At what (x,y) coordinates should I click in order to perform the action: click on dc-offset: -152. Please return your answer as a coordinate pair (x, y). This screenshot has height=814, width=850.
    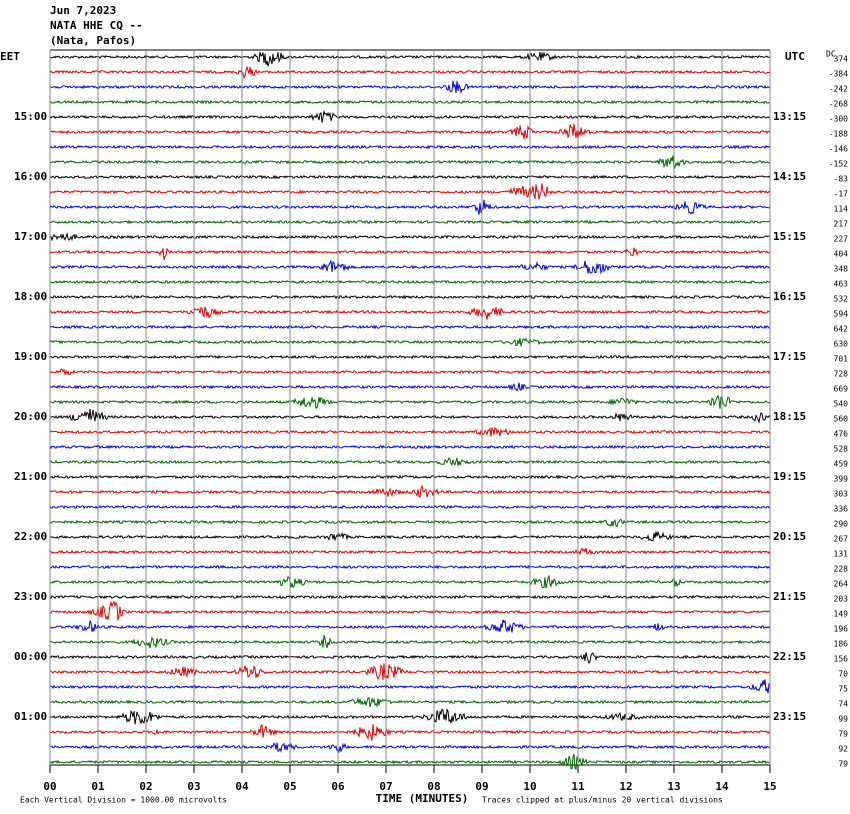
    Looking at the image, I should click on (838, 164).